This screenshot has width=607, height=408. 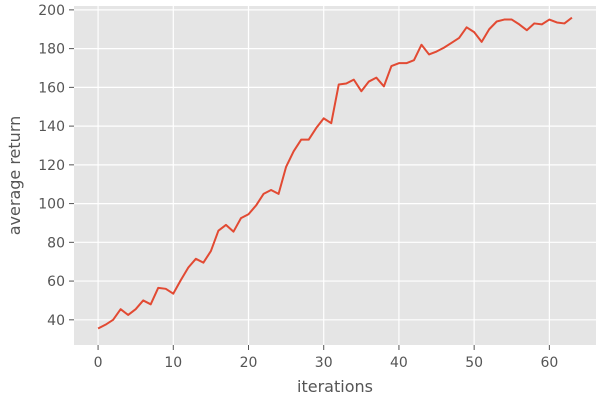 I want to click on y-tick-label: 140, so click(x=51, y=127).